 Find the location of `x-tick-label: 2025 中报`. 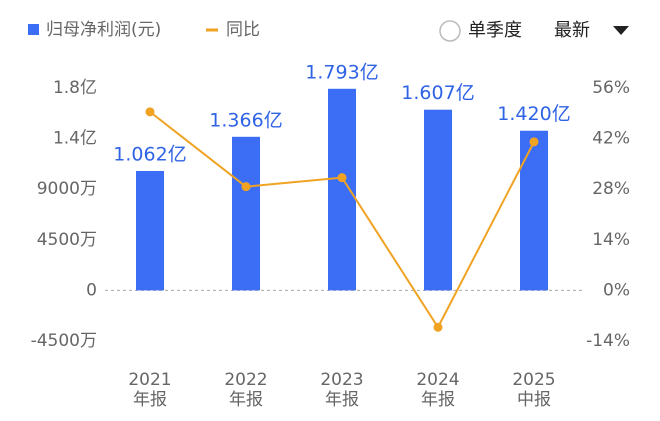

x-tick-label: 2025 中报 is located at coordinates (533, 390).